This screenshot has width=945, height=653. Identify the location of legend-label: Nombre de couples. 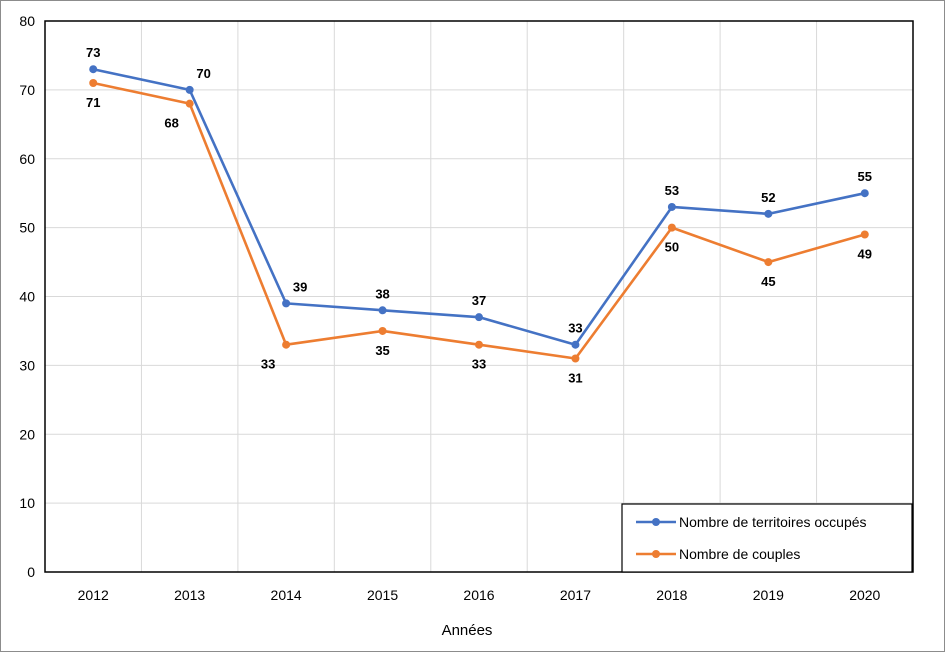
(739, 554).